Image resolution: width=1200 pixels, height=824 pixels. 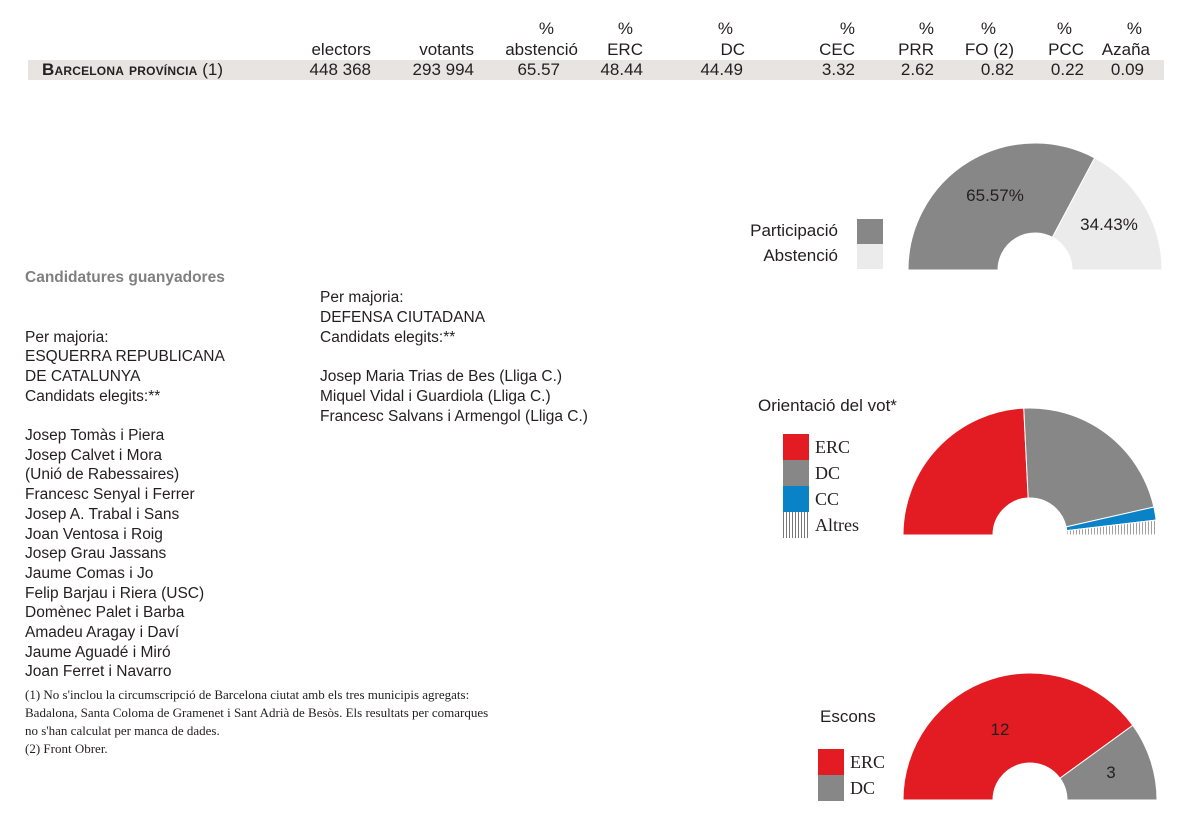 I want to click on data-label: 65.57%, so click(x=995, y=195).